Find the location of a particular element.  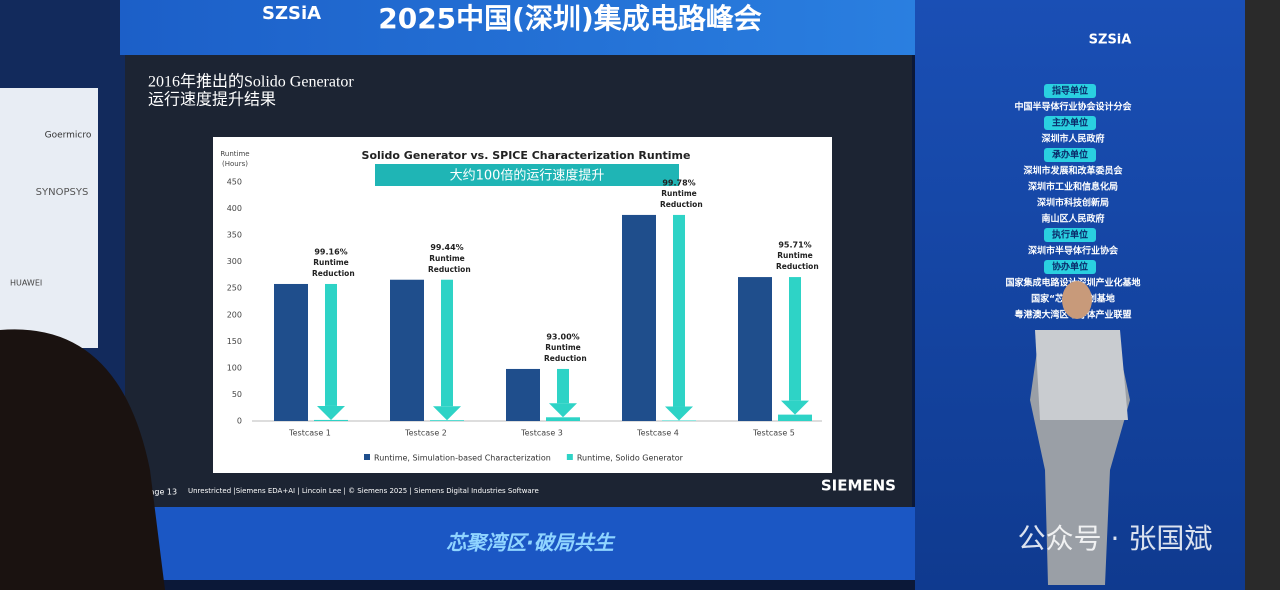

section-heading: 协办单位 is located at coordinates (1070, 267).